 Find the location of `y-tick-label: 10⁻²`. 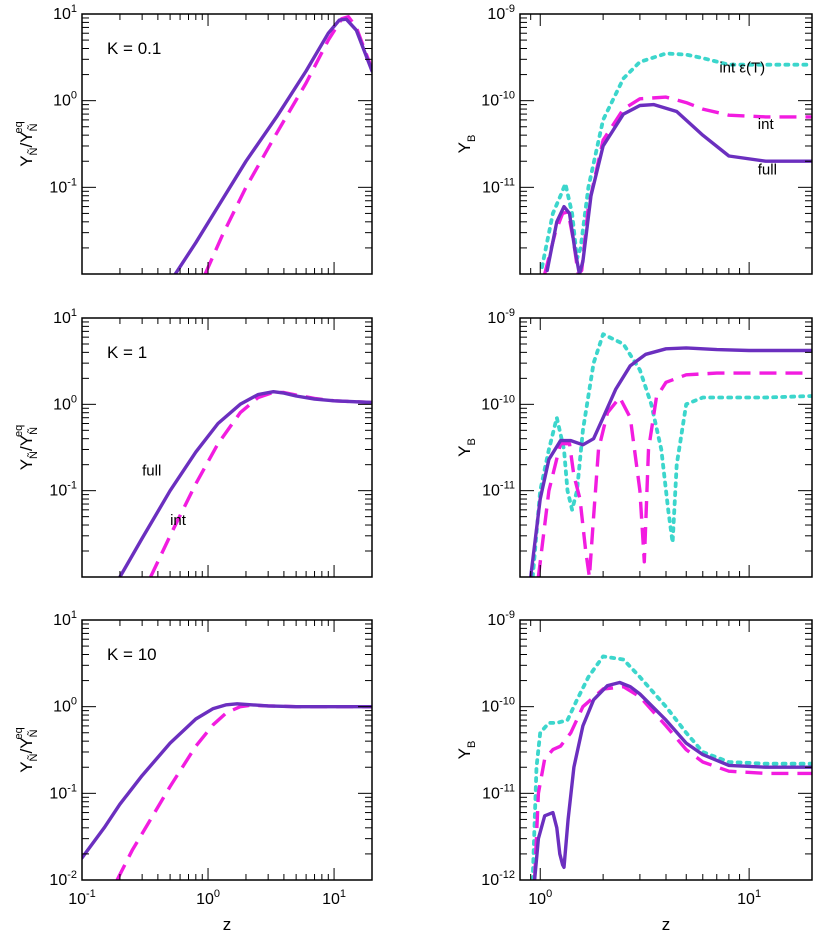

y-tick-label: 10⁻² is located at coordinates (63, 879).